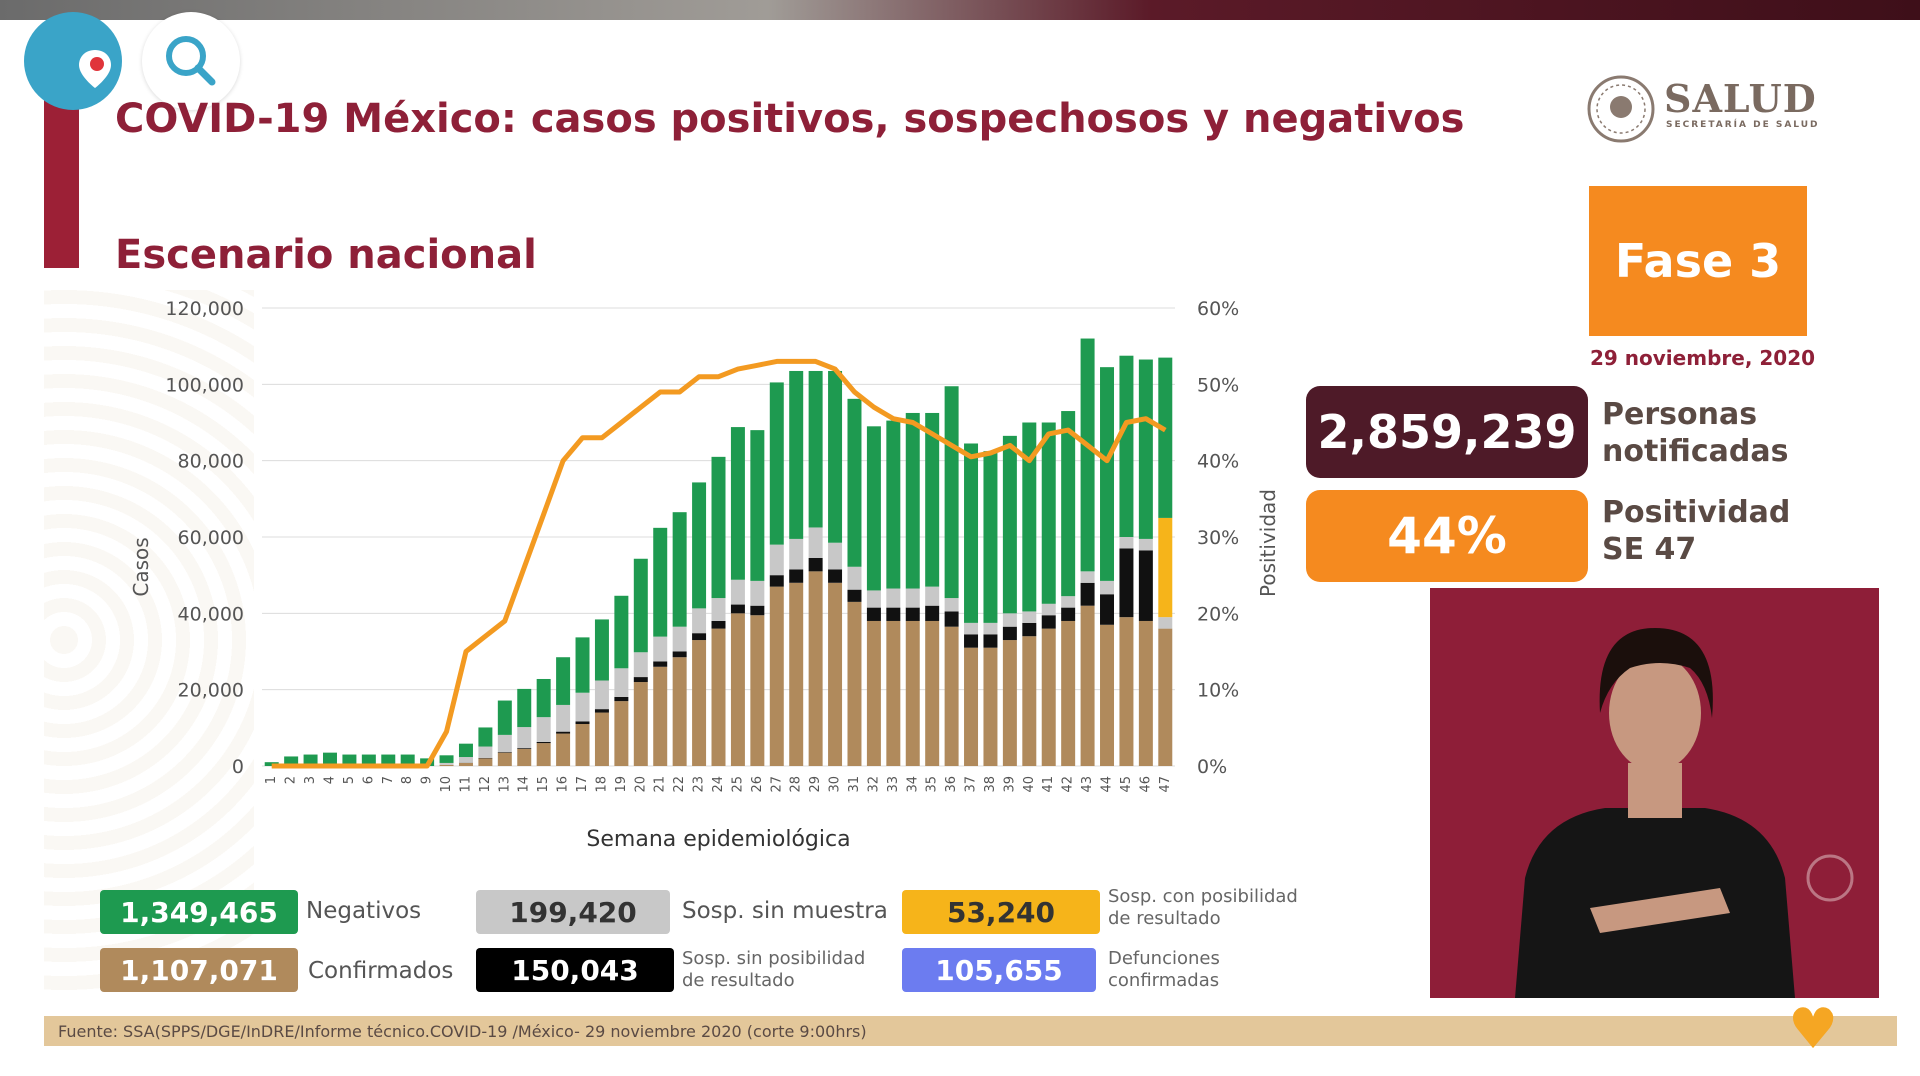 This screenshot has height=1076, width=1920. What do you see at coordinates (1029, 784) in the screenshot?
I see `x-tick-label: 40` at bounding box center [1029, 784].